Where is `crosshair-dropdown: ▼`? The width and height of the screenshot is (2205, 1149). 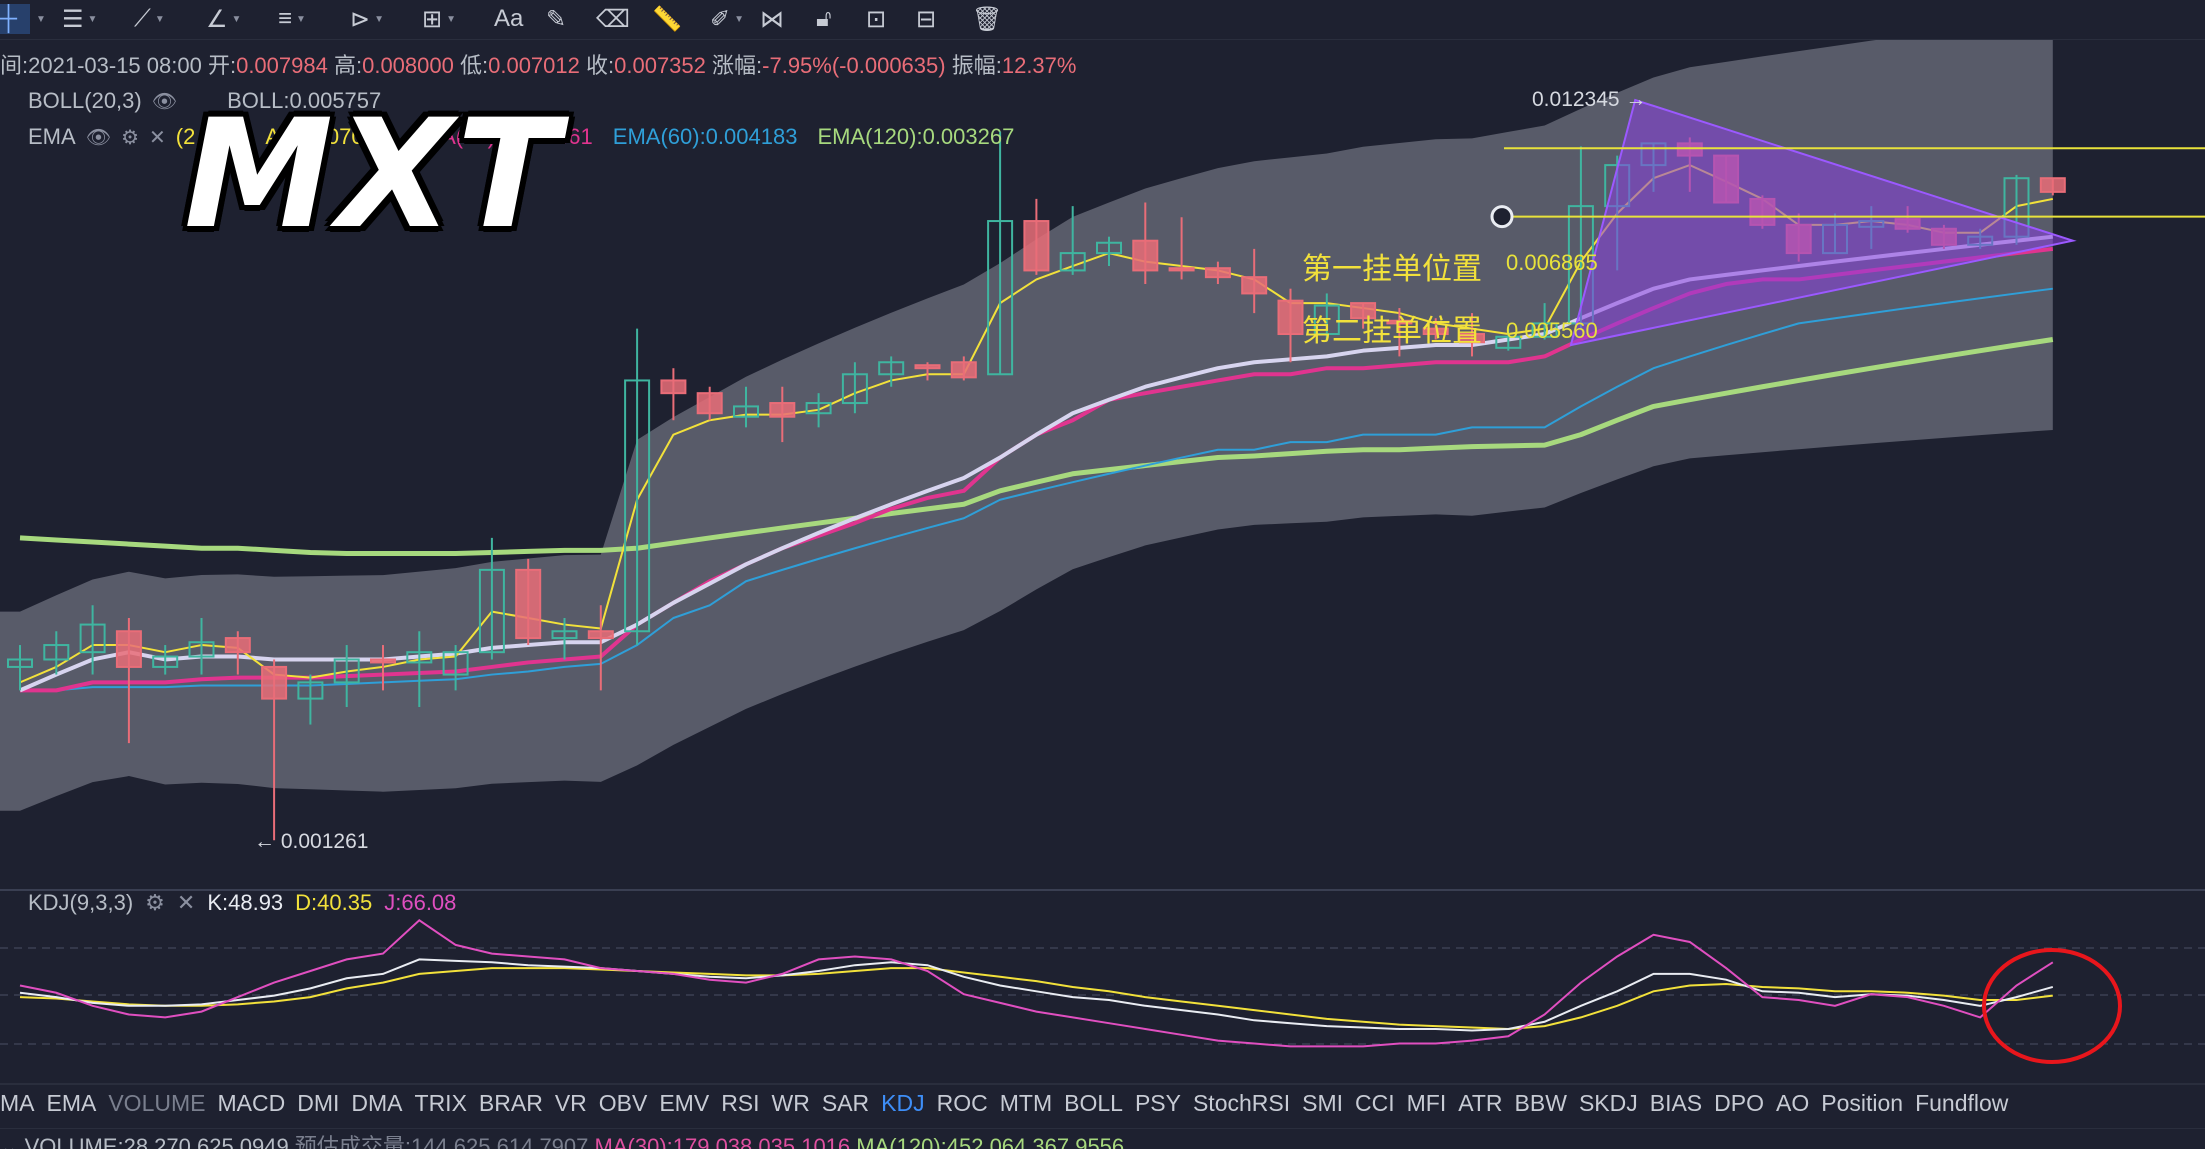
crosshair-dropdown: ▼ is located at coordinates (41, 19).